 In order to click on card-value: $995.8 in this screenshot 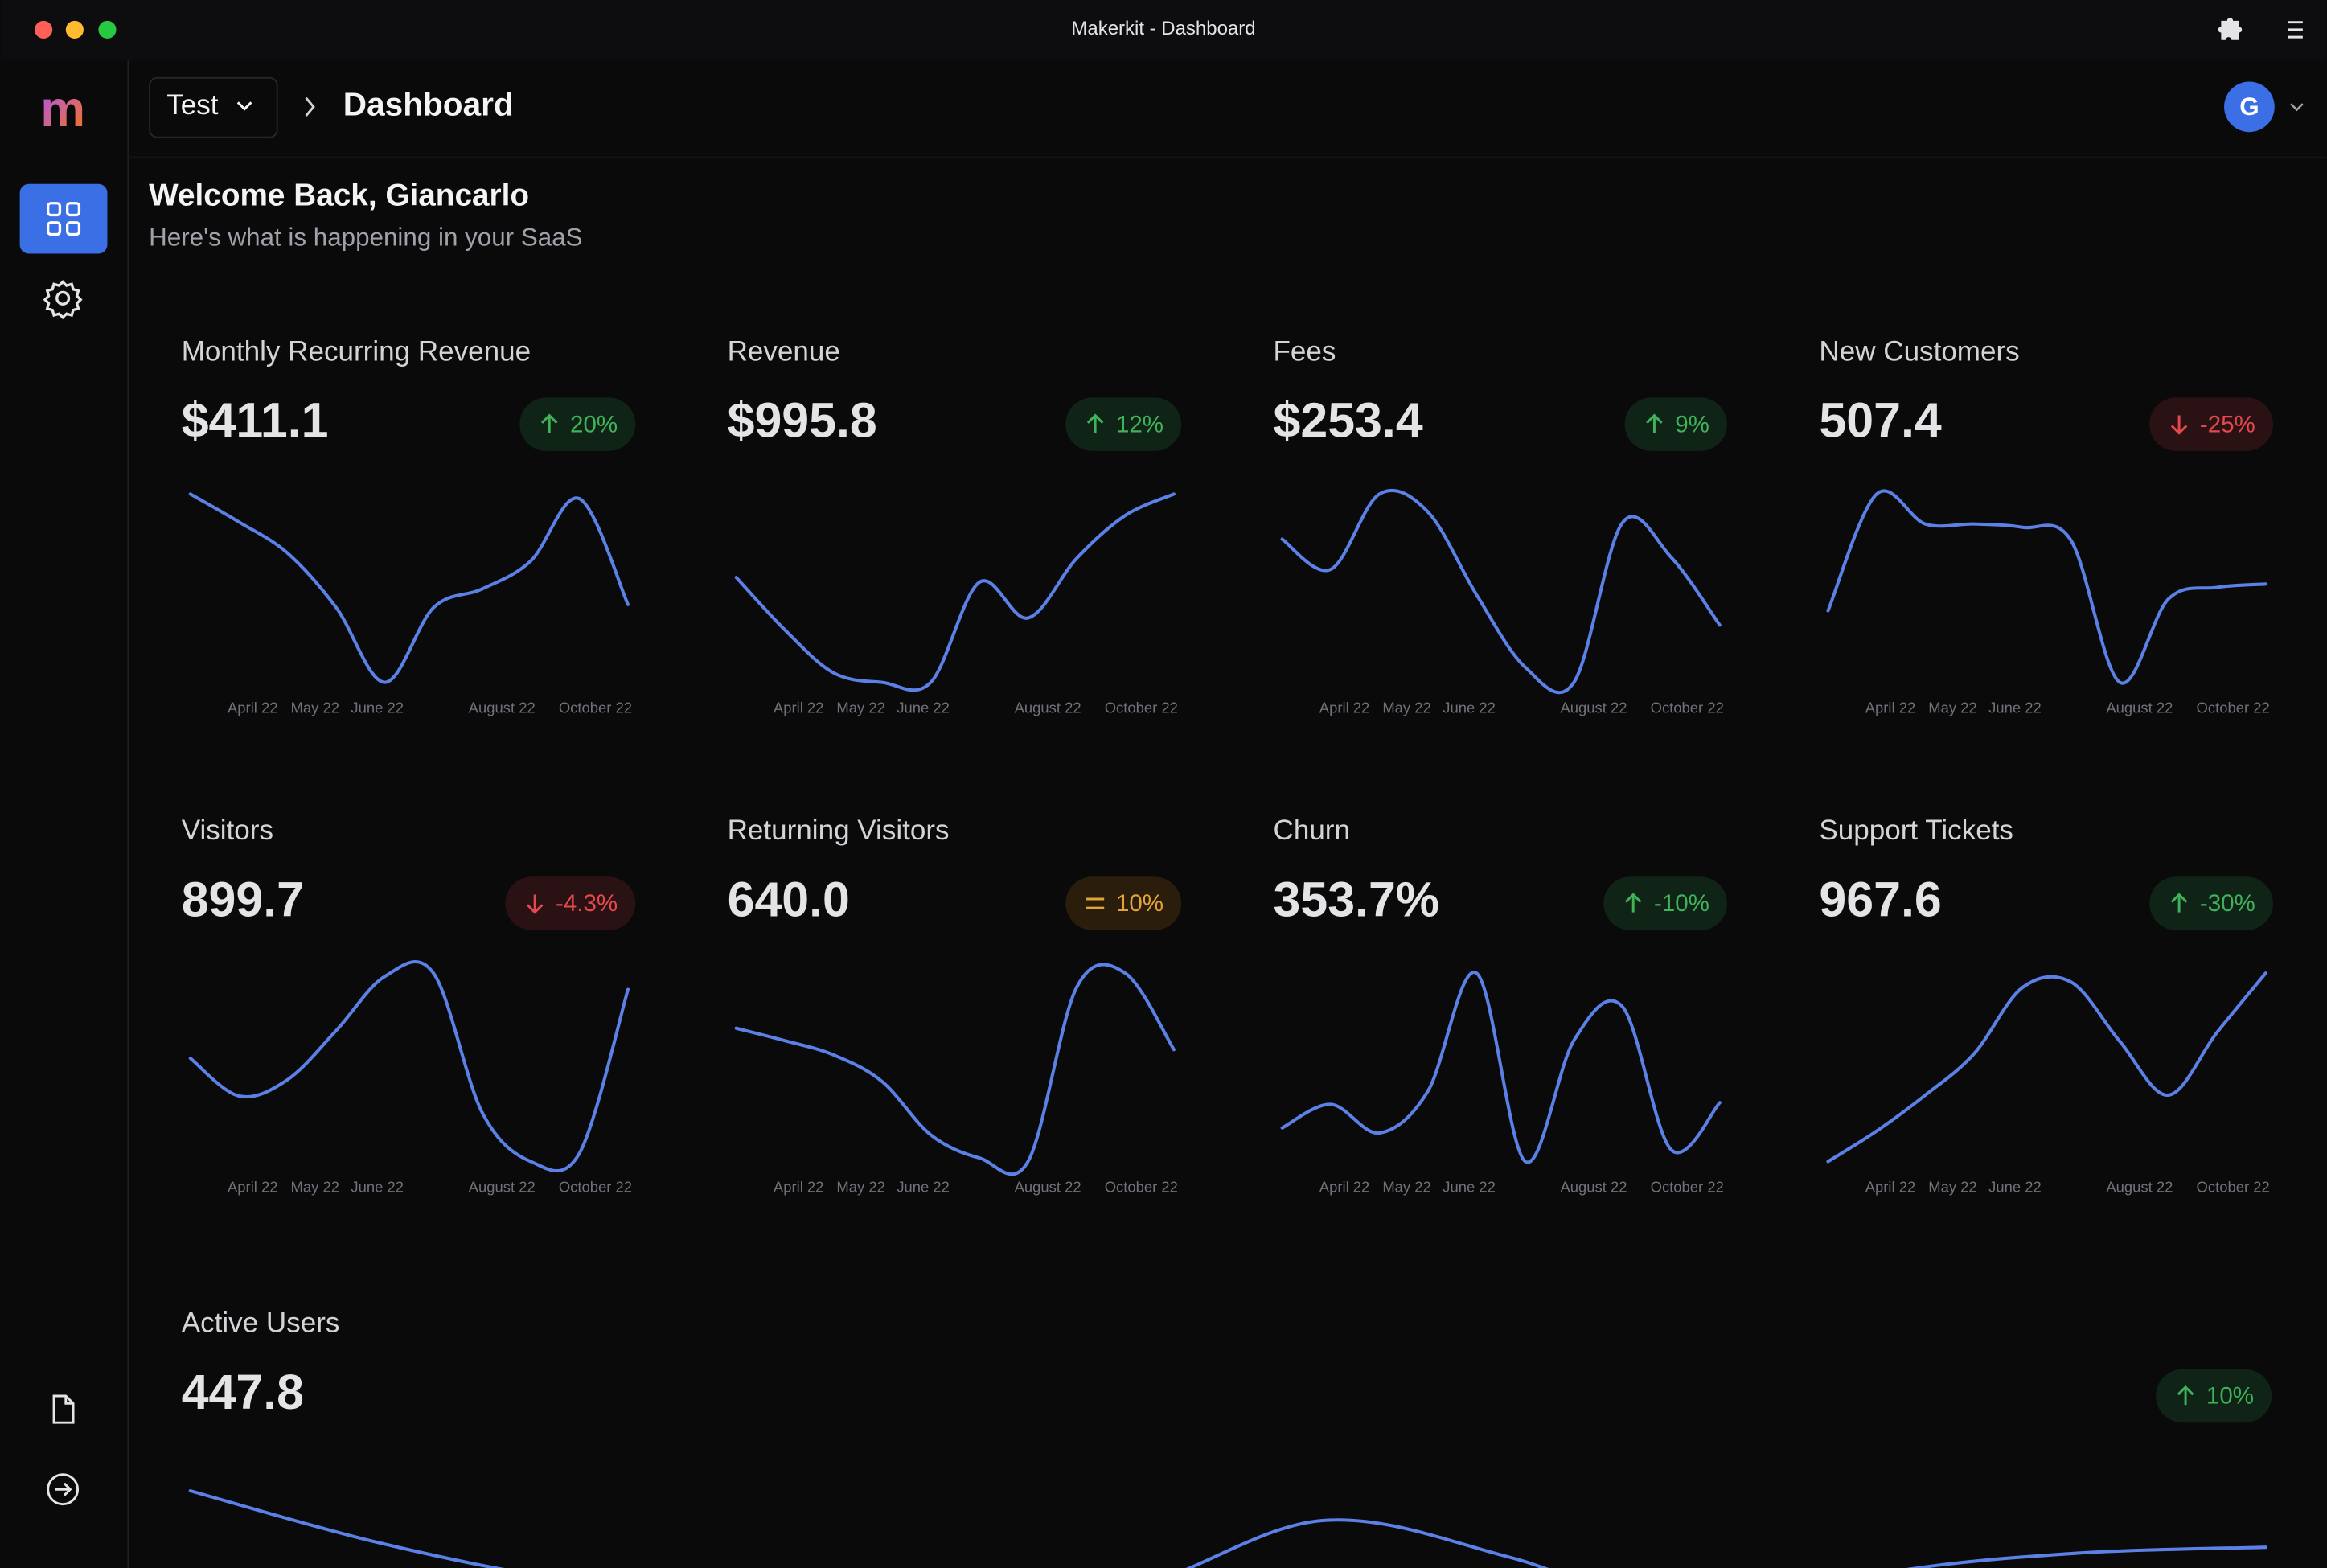, I will do `click(802, 420)`.